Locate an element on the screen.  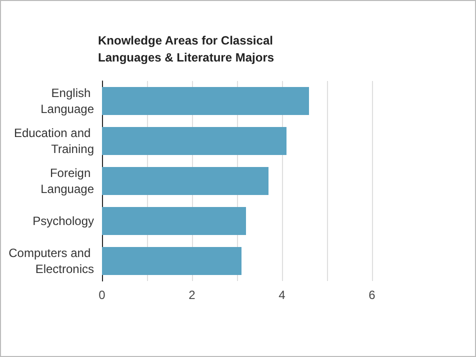
x-tick-label: 0 is located at coordinates (102, 295).